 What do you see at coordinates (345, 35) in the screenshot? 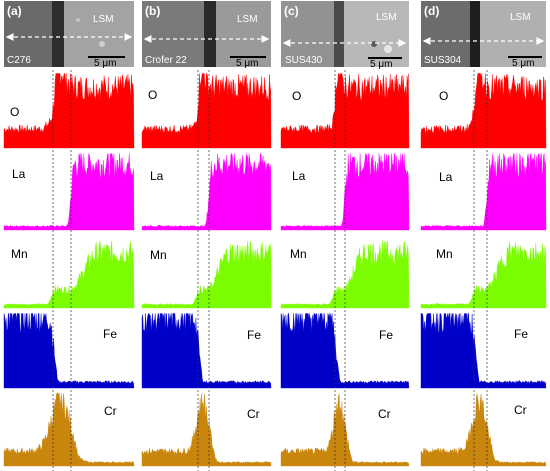
I see `sem-image-c: (c) LSM SUS430 5 μm` at bounding box center [345, 35].